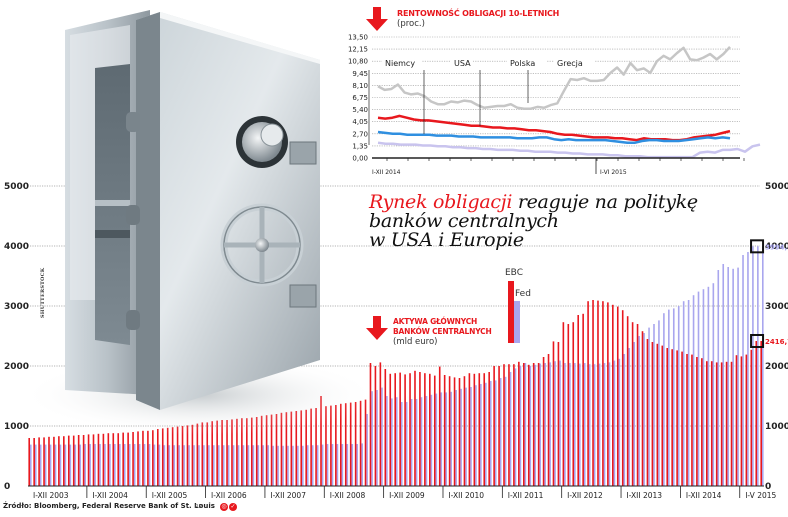  Describe the element at coordinates (170, 495) in the screenshot. I see `x-tick-label: I-XII 2005` at that location.